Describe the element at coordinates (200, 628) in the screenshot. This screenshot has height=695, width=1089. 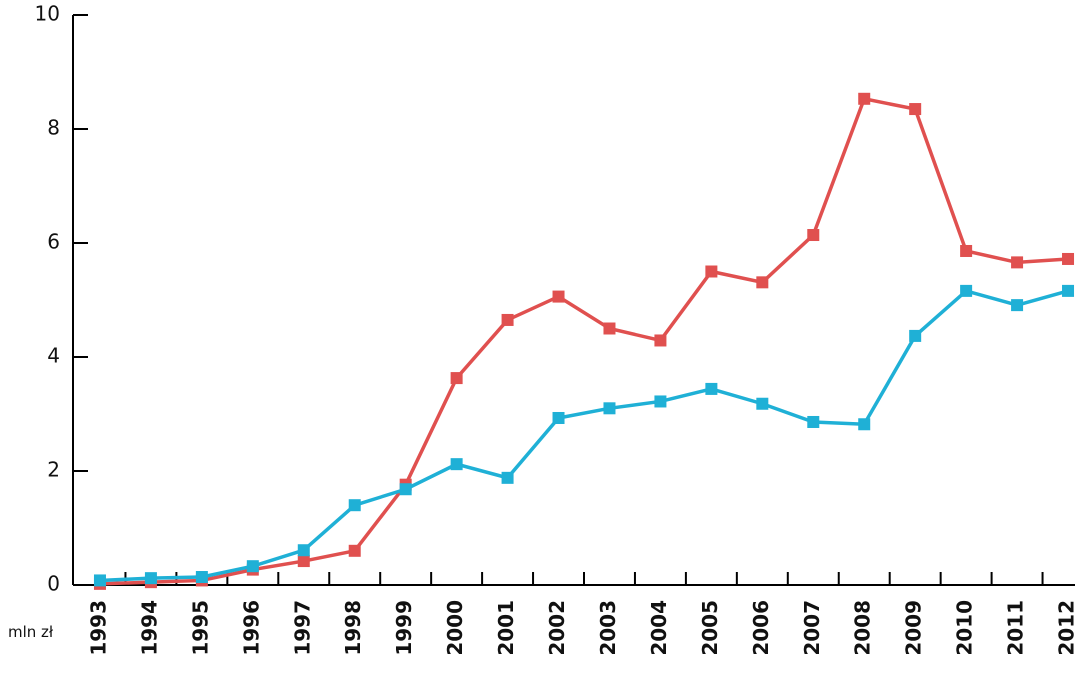
I see `x-tick-label: 1995` at that location.